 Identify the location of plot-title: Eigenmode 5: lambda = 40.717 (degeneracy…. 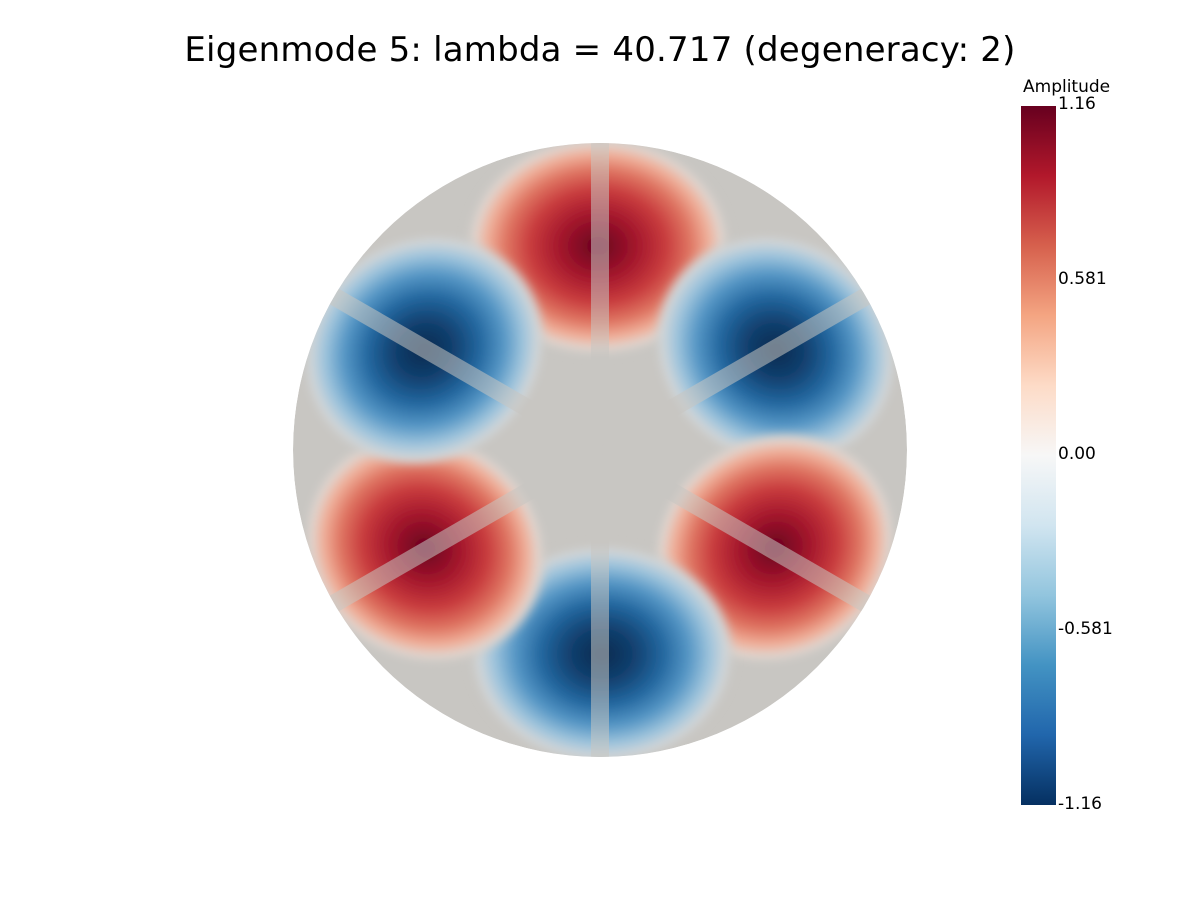
(600, 50).